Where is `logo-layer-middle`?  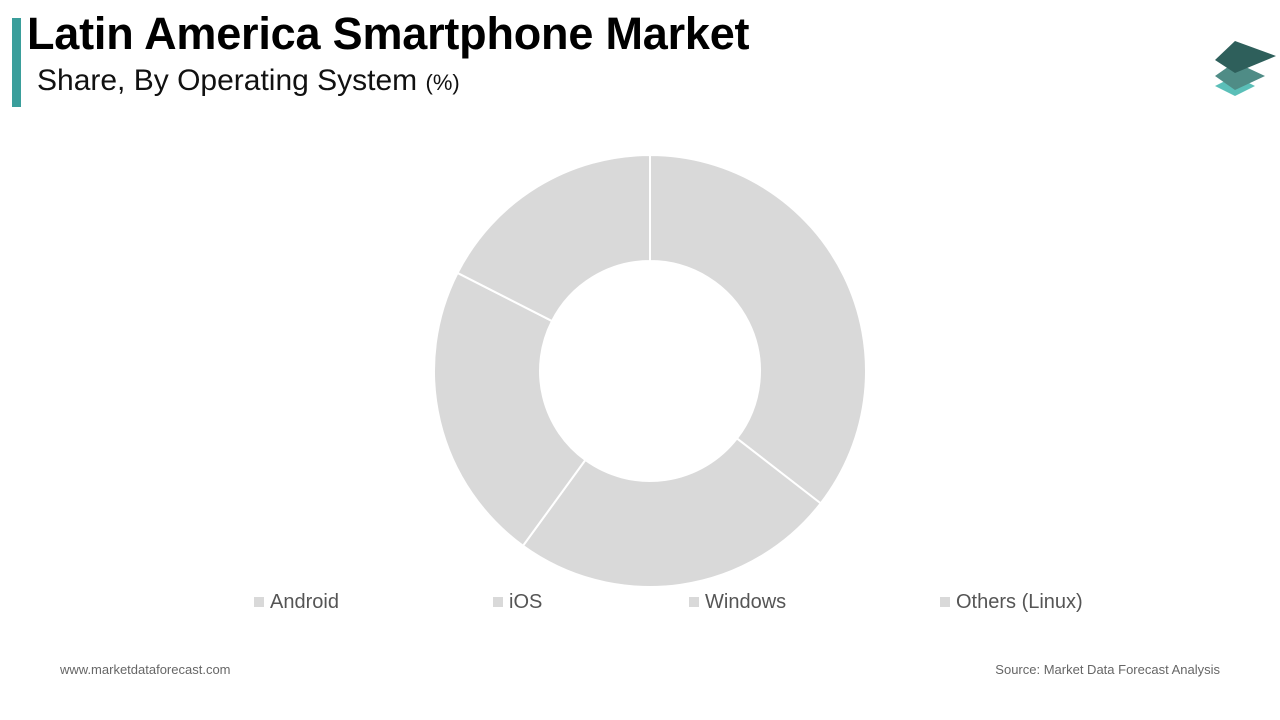
logo-layer-middle is located at coordinates (1240, 76).